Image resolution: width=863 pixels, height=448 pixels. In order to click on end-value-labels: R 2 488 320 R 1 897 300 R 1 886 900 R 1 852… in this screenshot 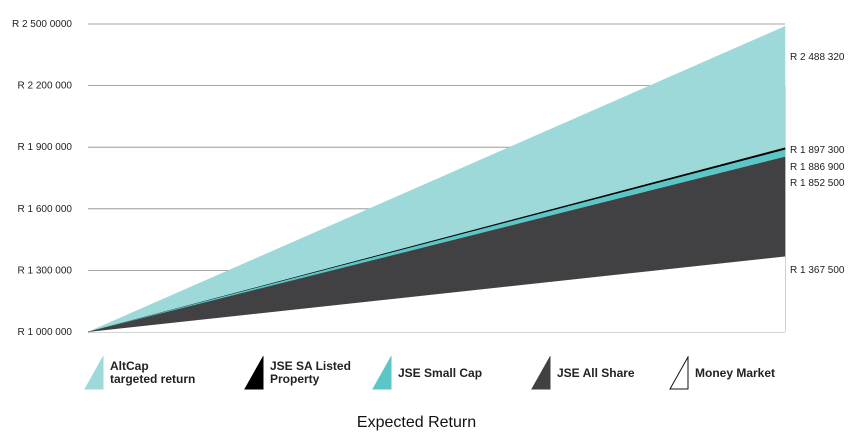, I will do `click(817, 164)`.